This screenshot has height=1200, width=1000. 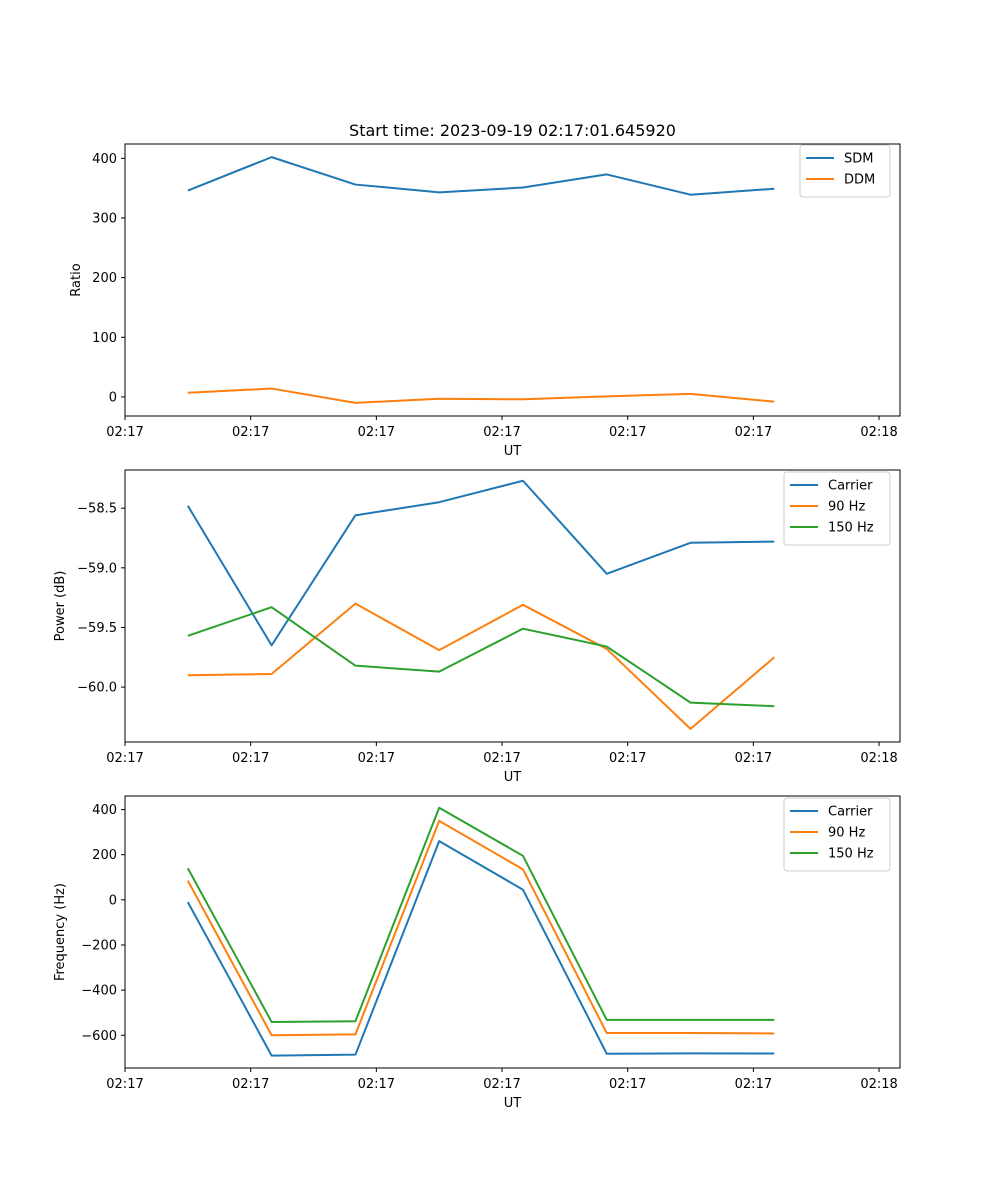 What do you see at coordinates (481, 657) in the screenshot?
I see `power-series-line-150-hz` at bounding box center [481, 657].